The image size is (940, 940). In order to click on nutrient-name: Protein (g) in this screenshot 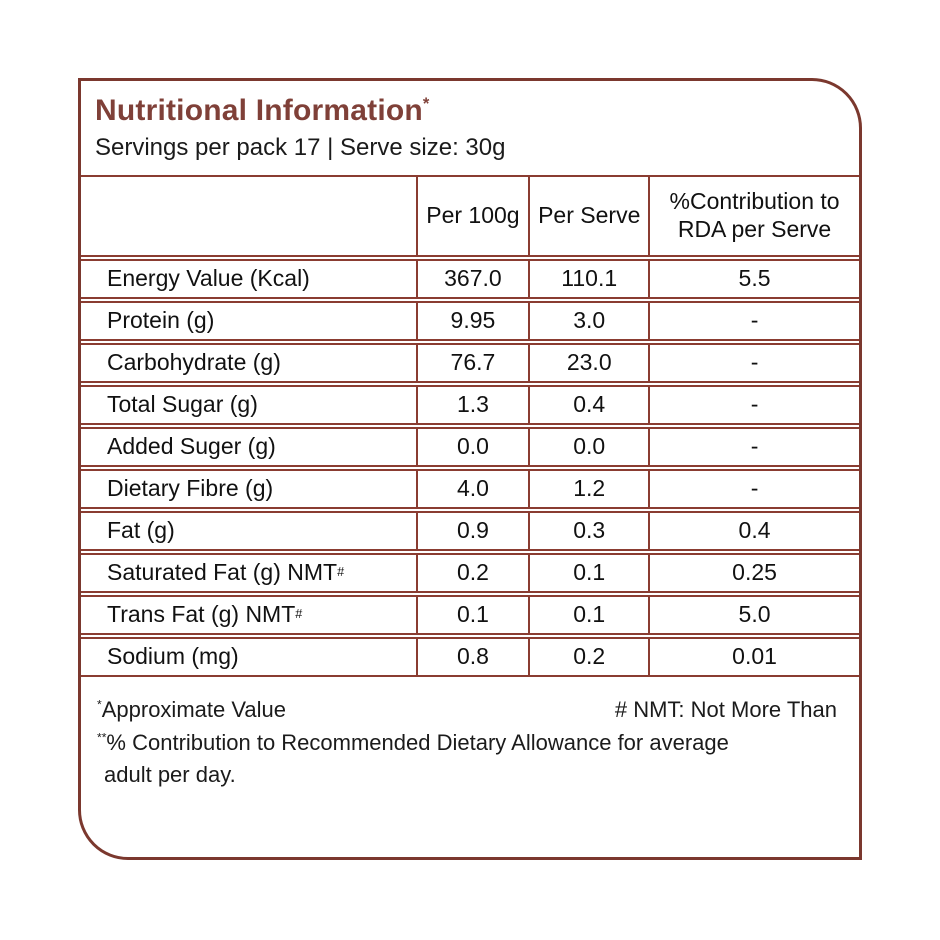, I will do `click(161, 320)`.